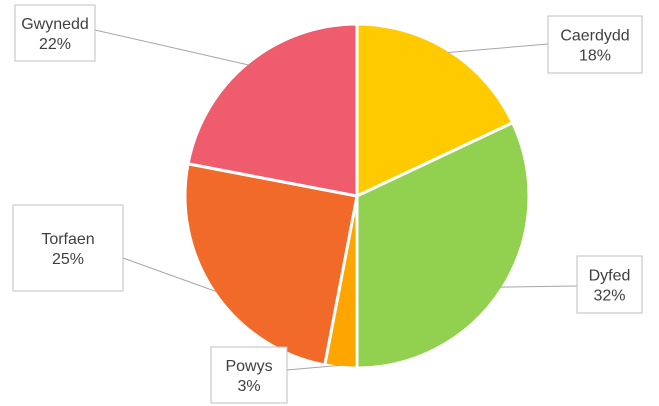  I want to click on data-label-box-torfaen, so click(68, 248).